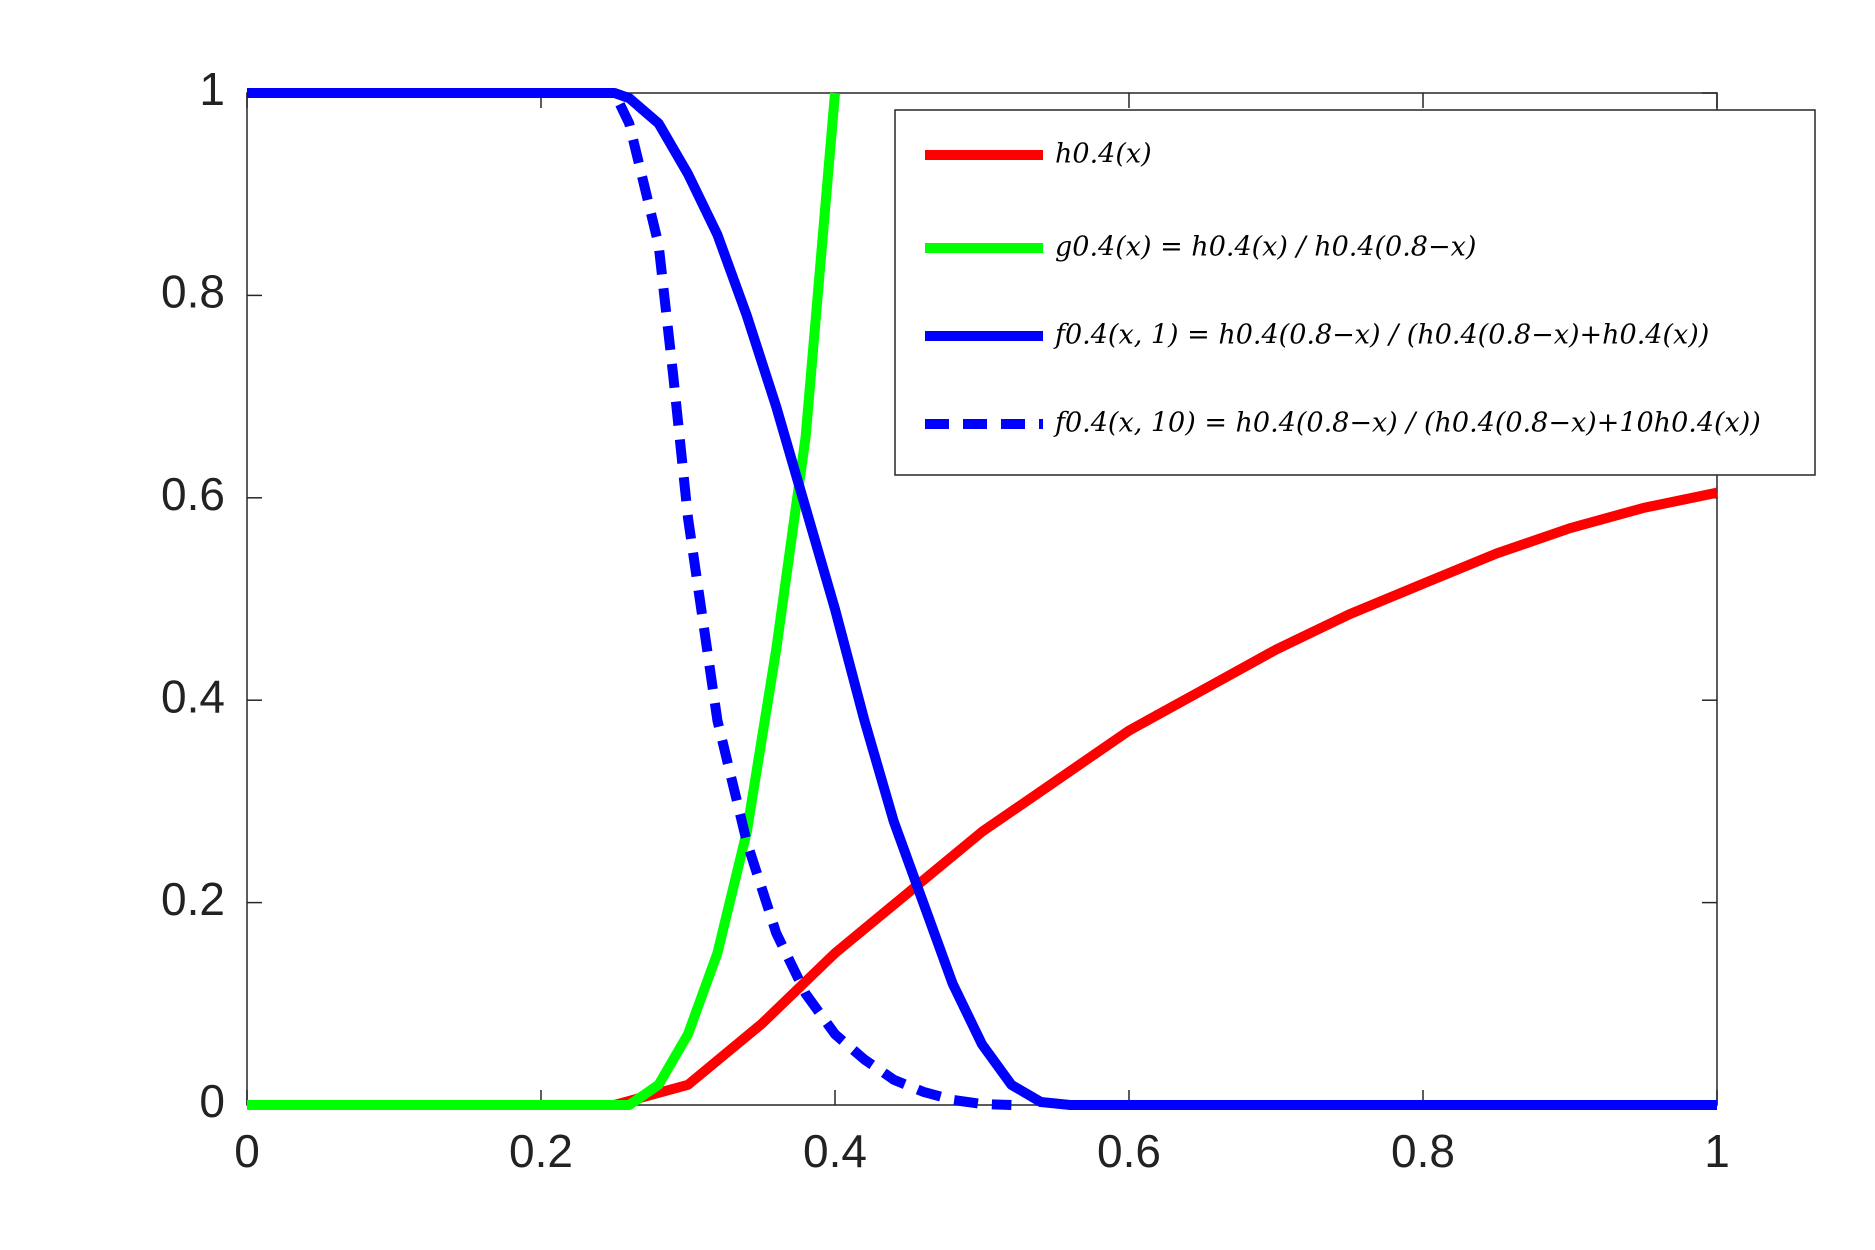 The width and height of the screenshot is (1875, 1250). What do you see at coordinates (212, 1101) in the screenshot?
I see `y-tick-label: 0` at bounding box center [212, 1101].